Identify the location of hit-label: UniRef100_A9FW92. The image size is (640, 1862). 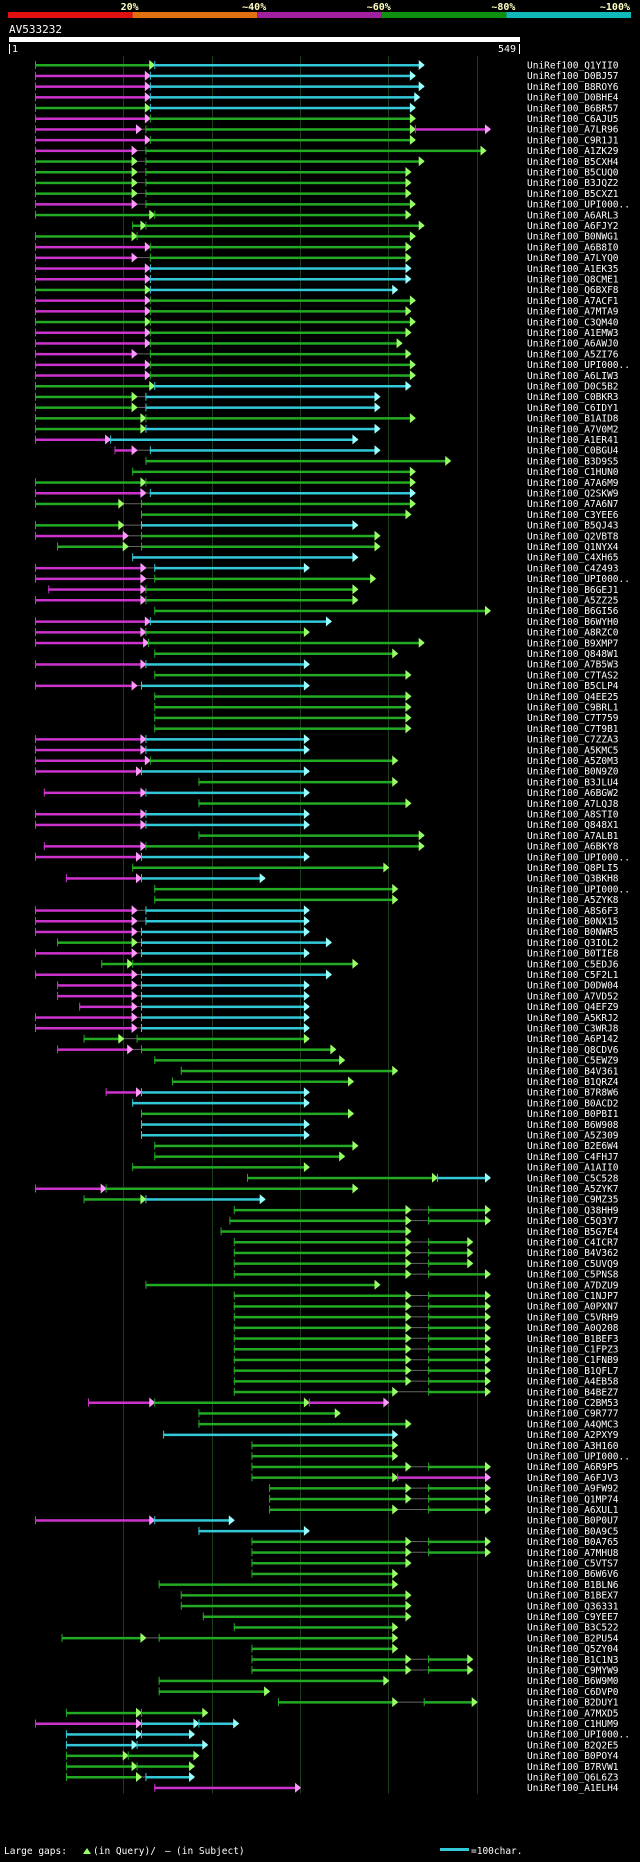
(573, 1489).